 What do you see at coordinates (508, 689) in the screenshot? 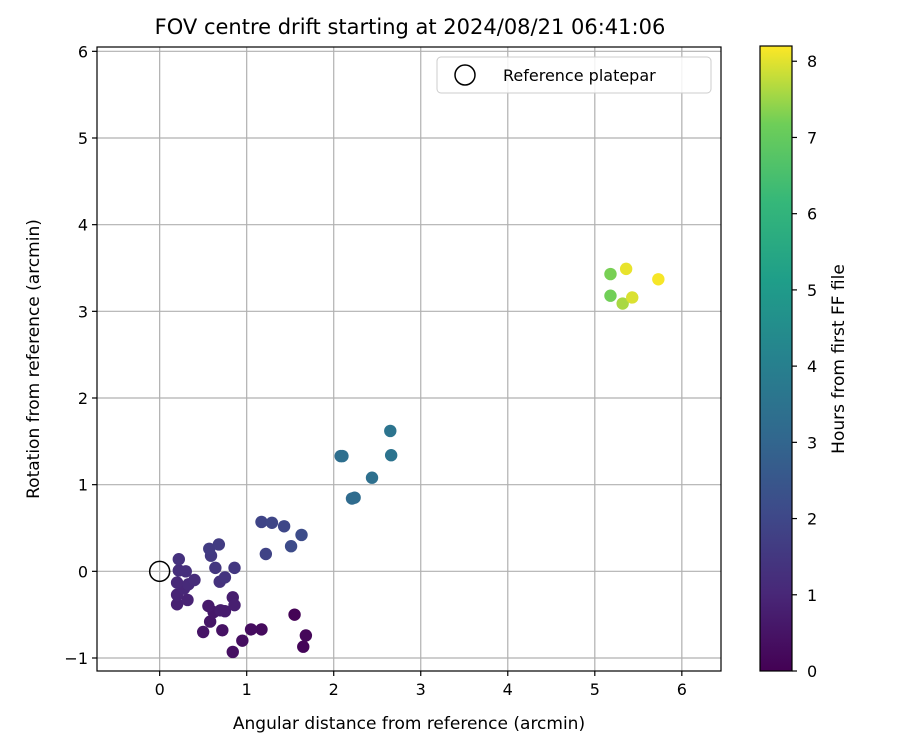
I see `x-tick-label: 4` at bounding box center [508, 689].